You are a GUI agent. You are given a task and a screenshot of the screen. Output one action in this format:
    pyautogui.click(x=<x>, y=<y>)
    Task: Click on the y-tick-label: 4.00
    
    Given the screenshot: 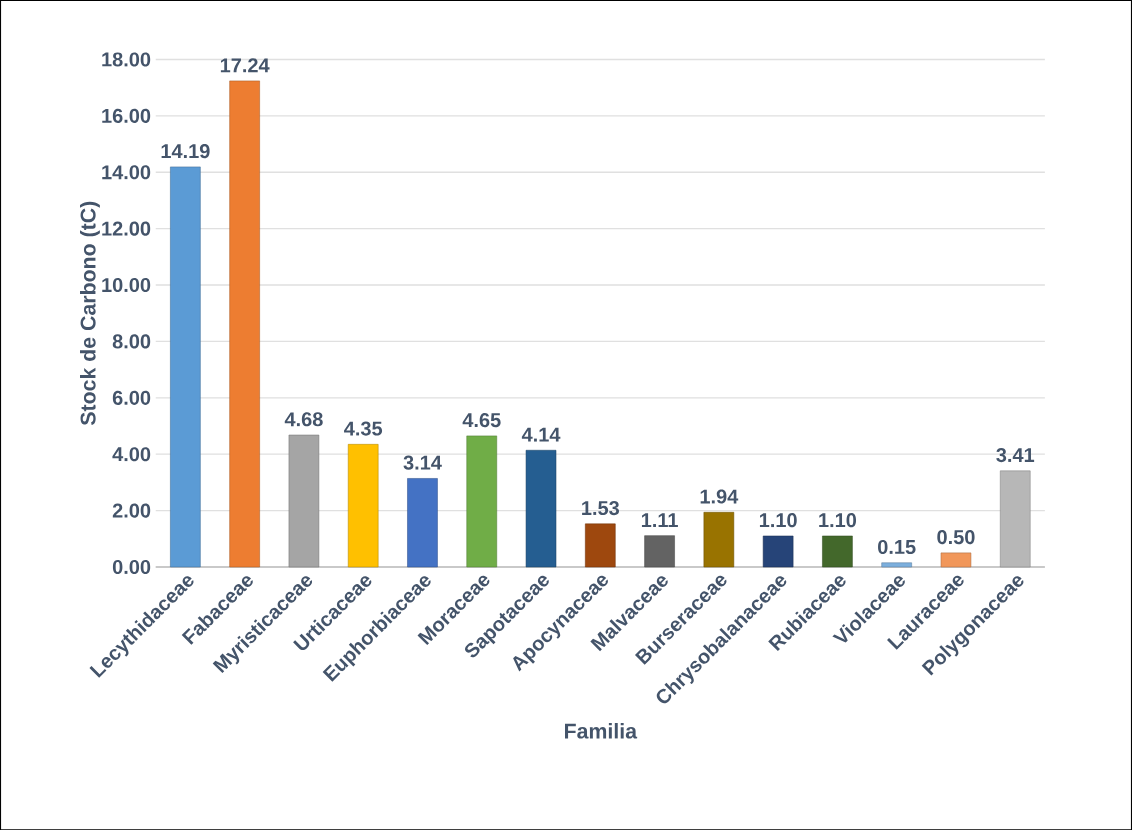 What is the action you would take?
    pyautogui.click(x=131, y=454)
    